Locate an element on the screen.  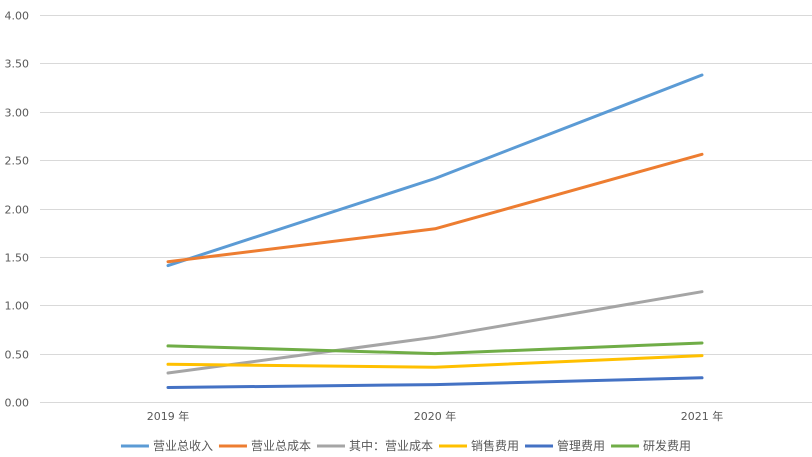
legend: 营业总收入 营业总成本 其中：营业成本 销售费用 管理费用 研发费用 is located at coordinates (405, 445).